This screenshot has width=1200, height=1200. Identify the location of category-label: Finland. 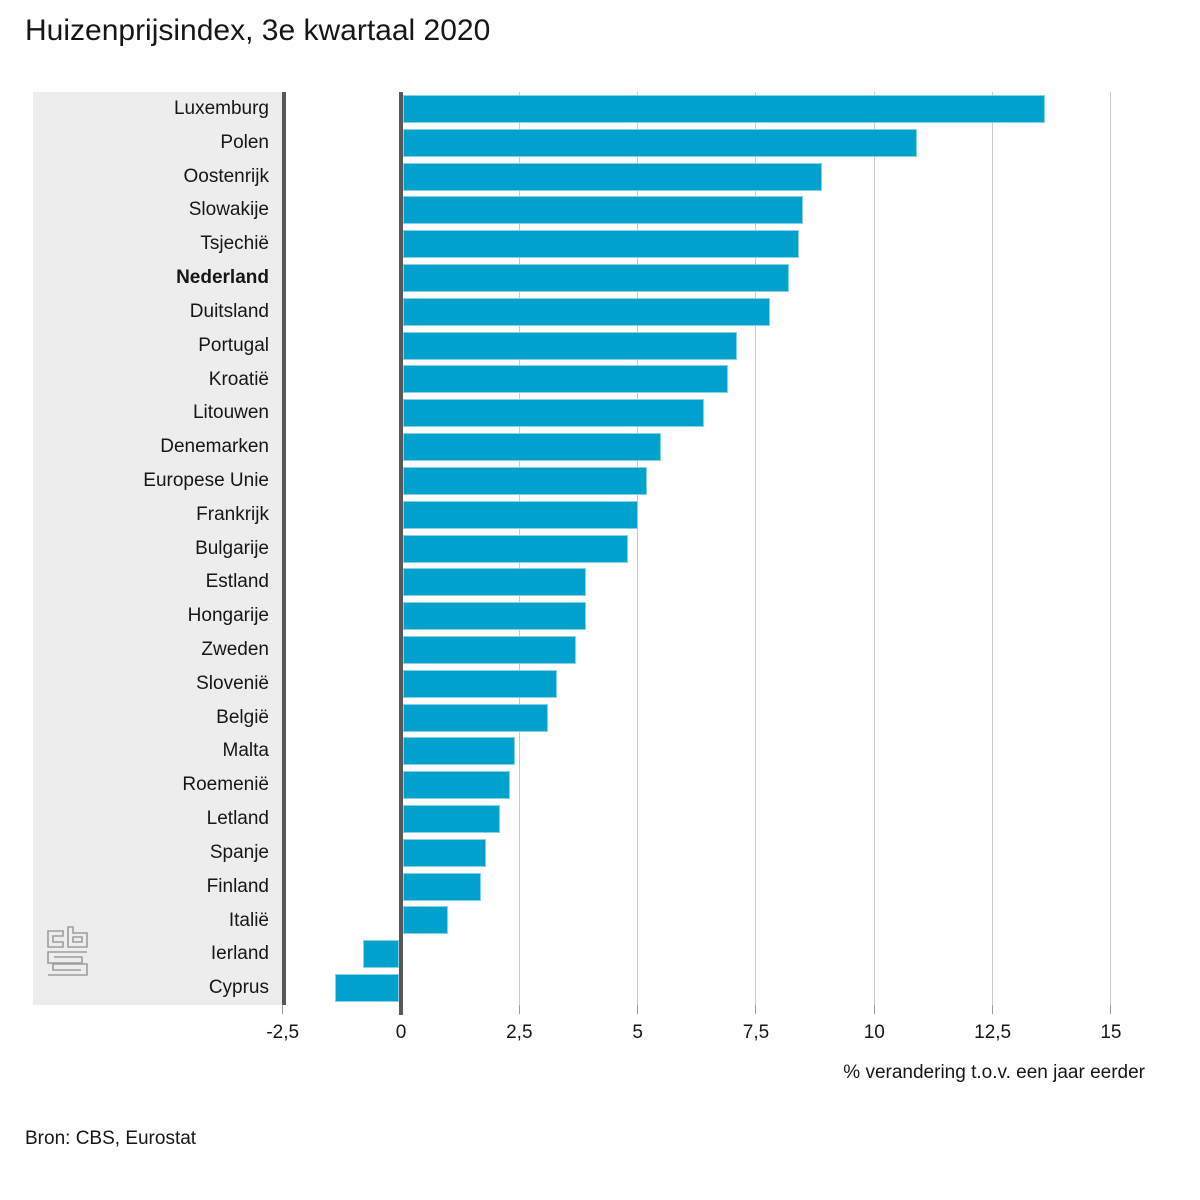
(237, 886).